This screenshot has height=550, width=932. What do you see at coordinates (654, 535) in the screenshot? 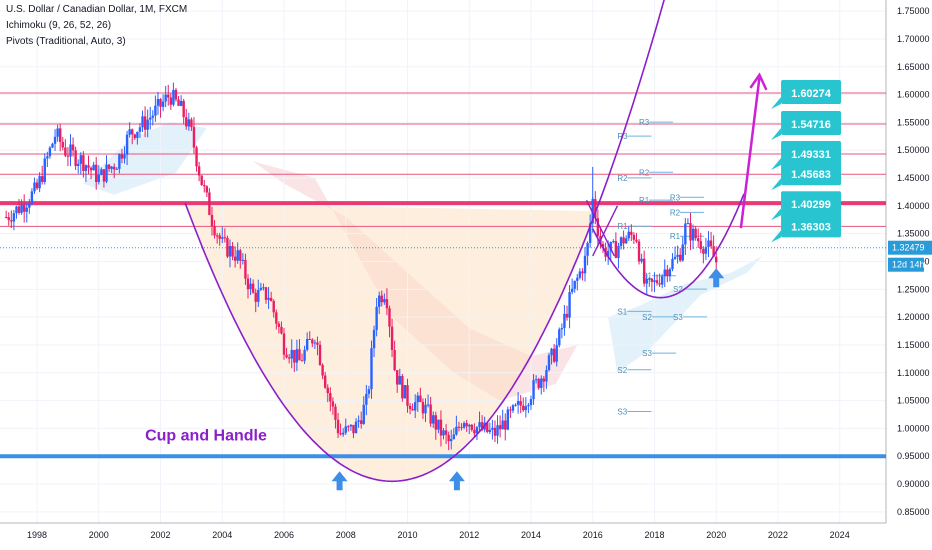
I see `x-tick-label: 2018` at bounding box center [654, 535].